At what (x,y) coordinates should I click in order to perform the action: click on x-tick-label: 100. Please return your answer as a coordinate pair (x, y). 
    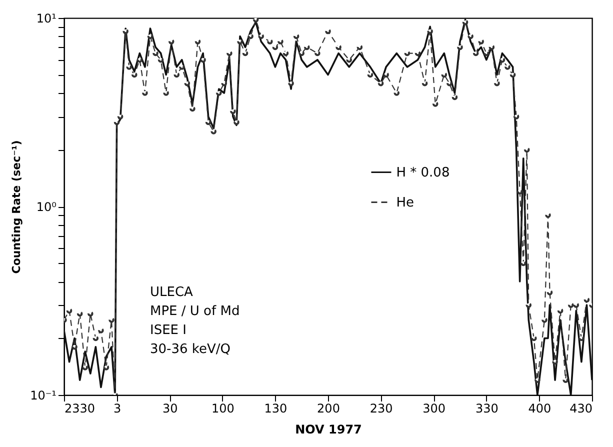
    Looking at the image, I should click on (222, 409).